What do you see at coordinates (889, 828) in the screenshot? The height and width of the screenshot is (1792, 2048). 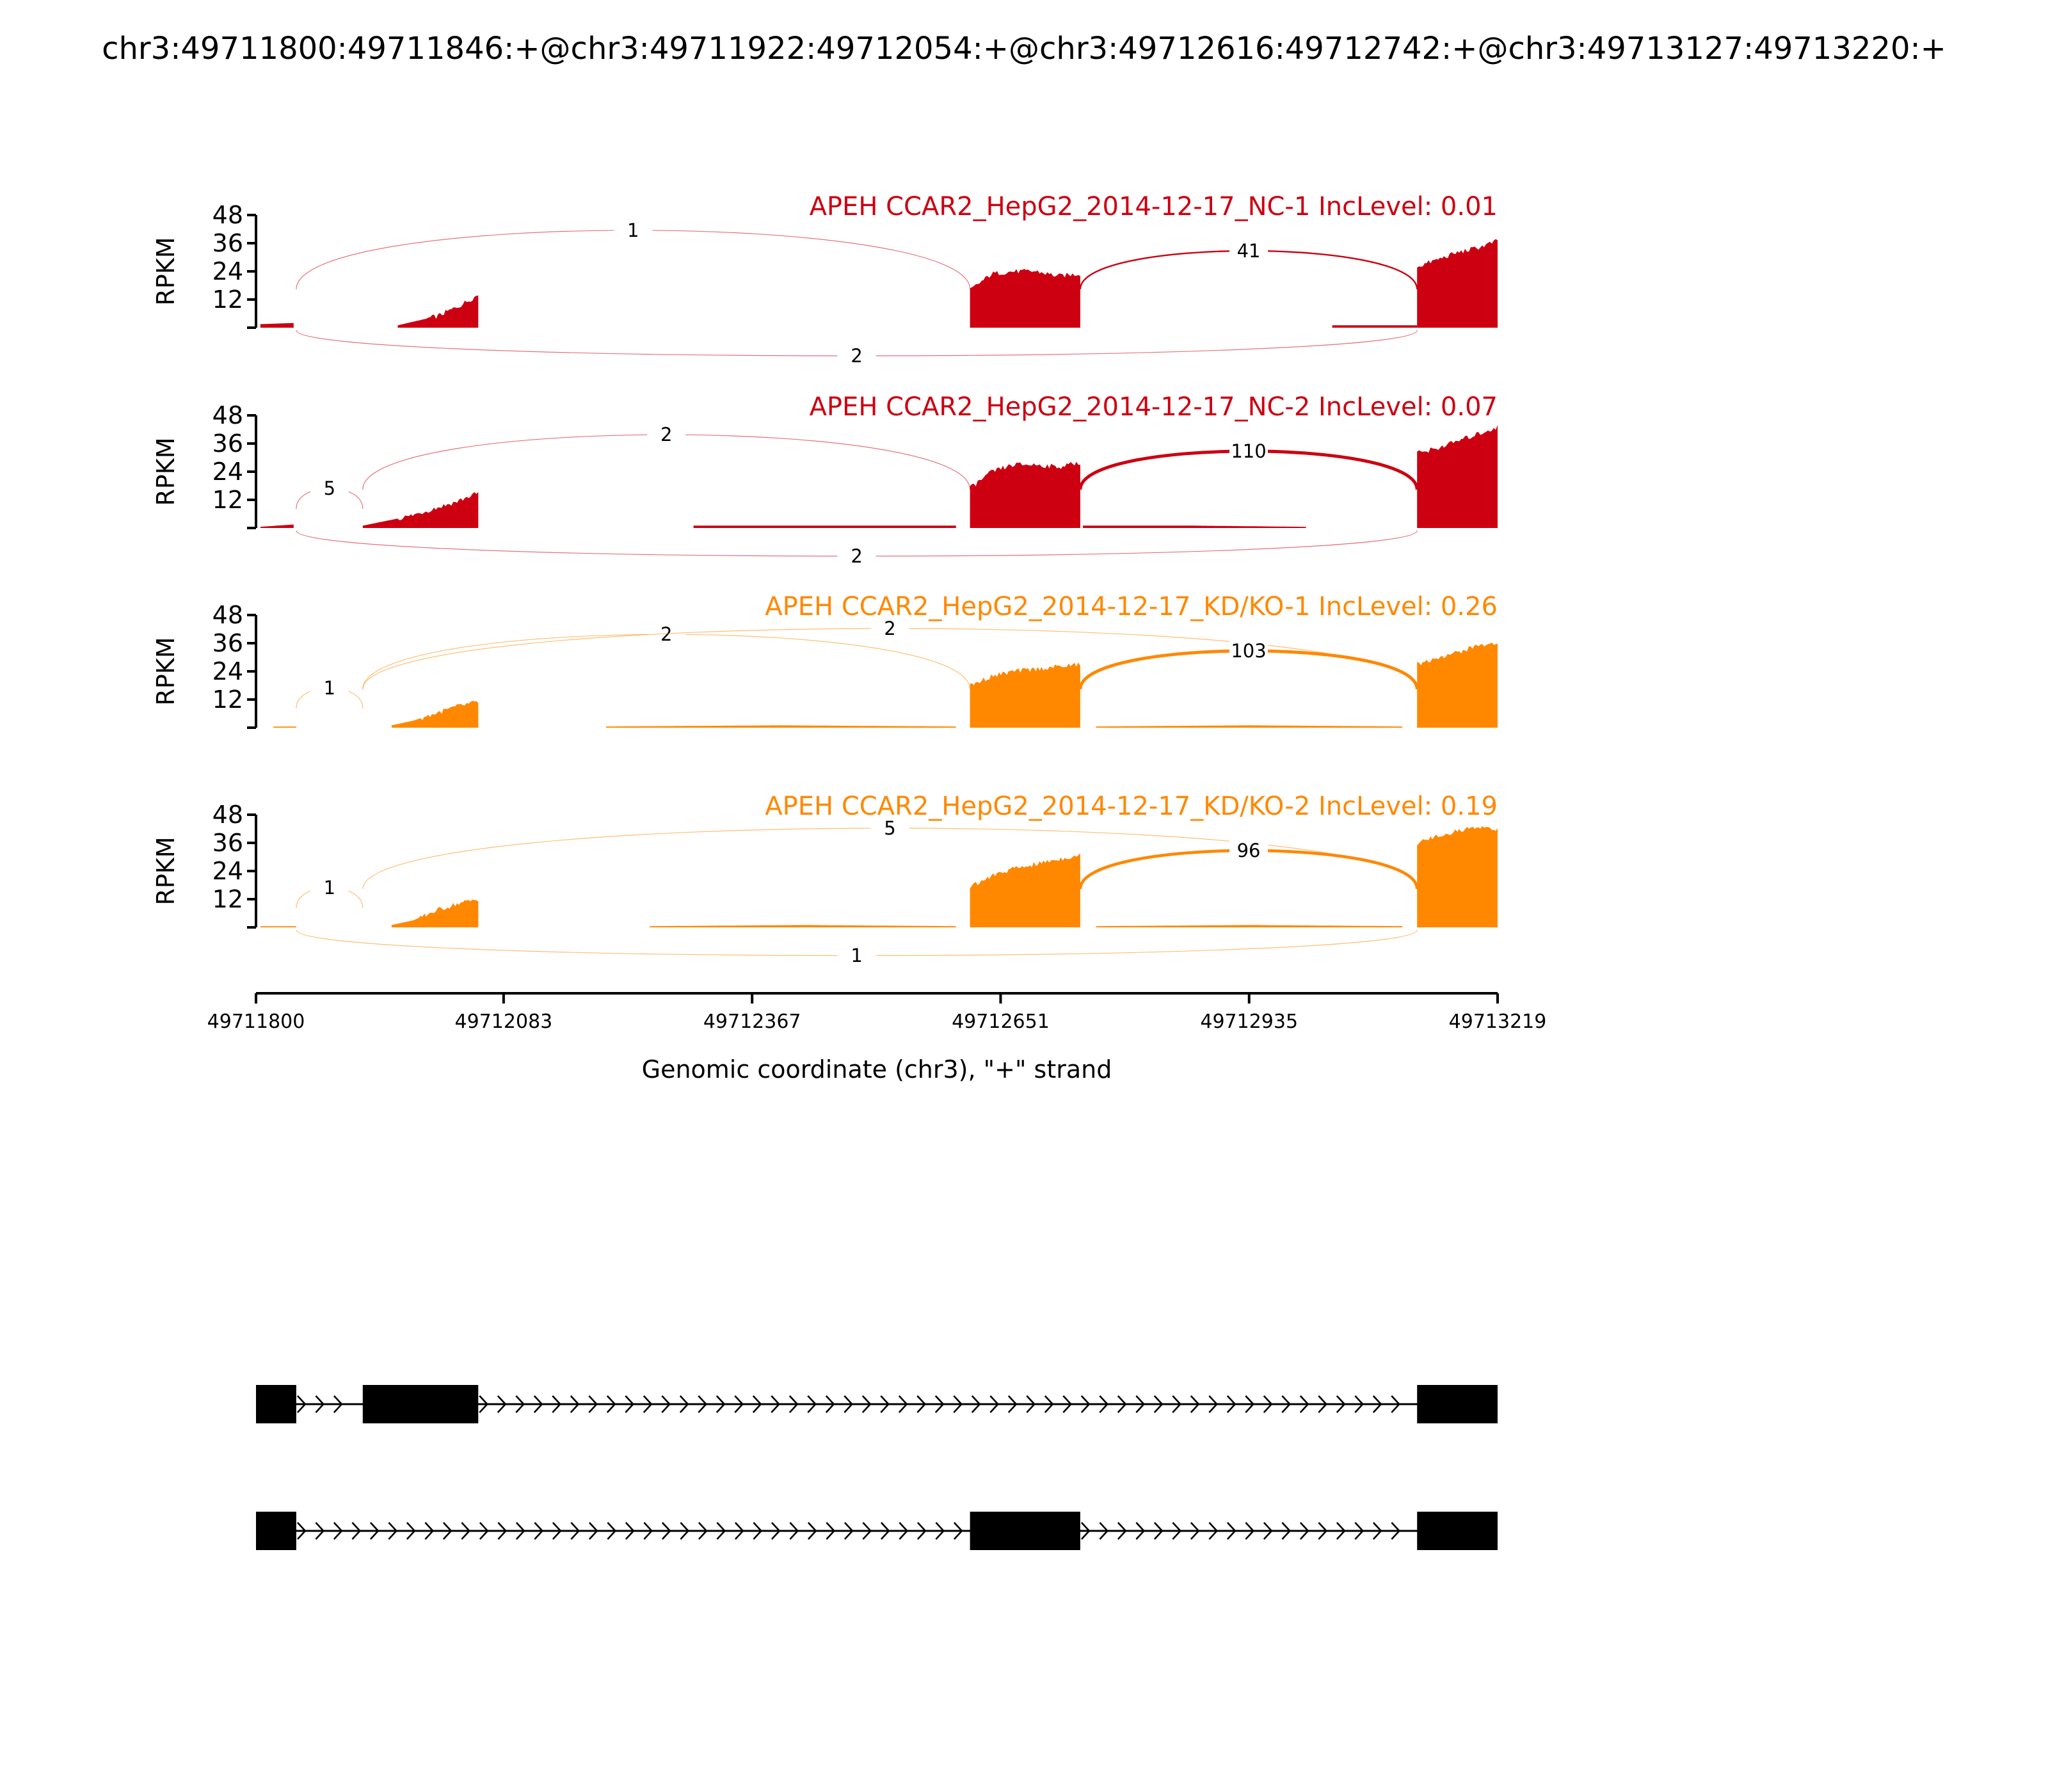 I see `junction-count-label: 5` at bounding box center [889, 828].